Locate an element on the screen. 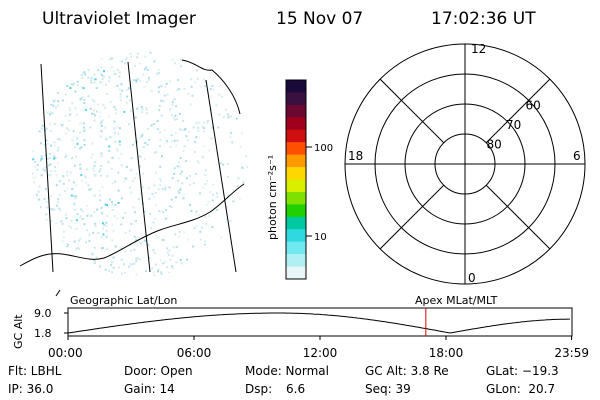  gc-alt-readout: GC Alt: 3.8 Re is located at coordinates (407, 371).